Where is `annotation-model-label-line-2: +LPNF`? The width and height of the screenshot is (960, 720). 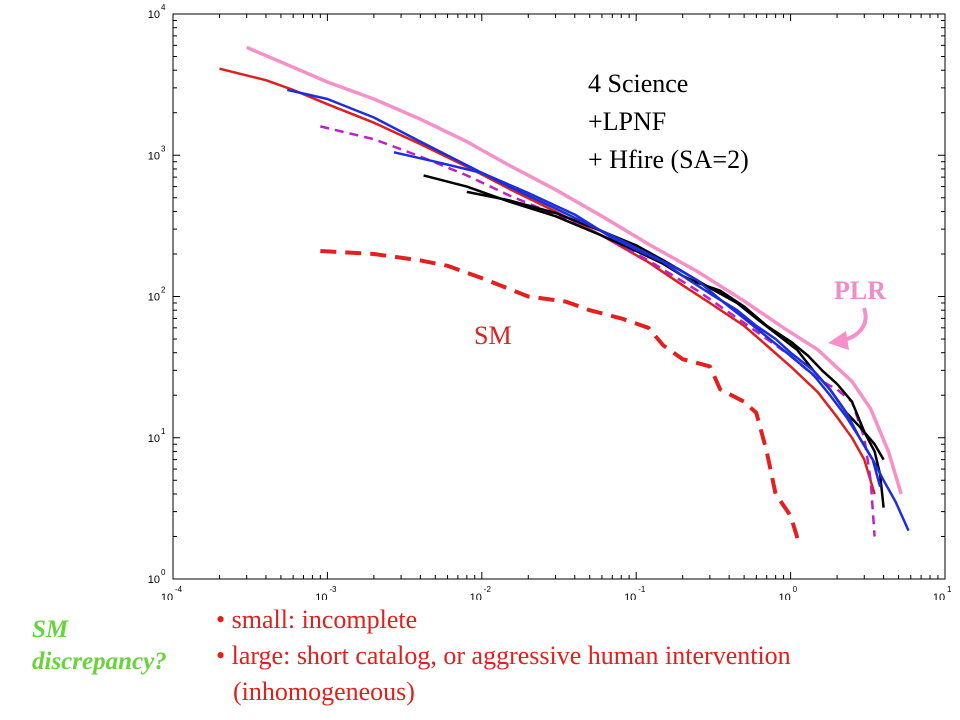
annotation-model-label-line-2: +LPNF is located at coordinates (627, 121).